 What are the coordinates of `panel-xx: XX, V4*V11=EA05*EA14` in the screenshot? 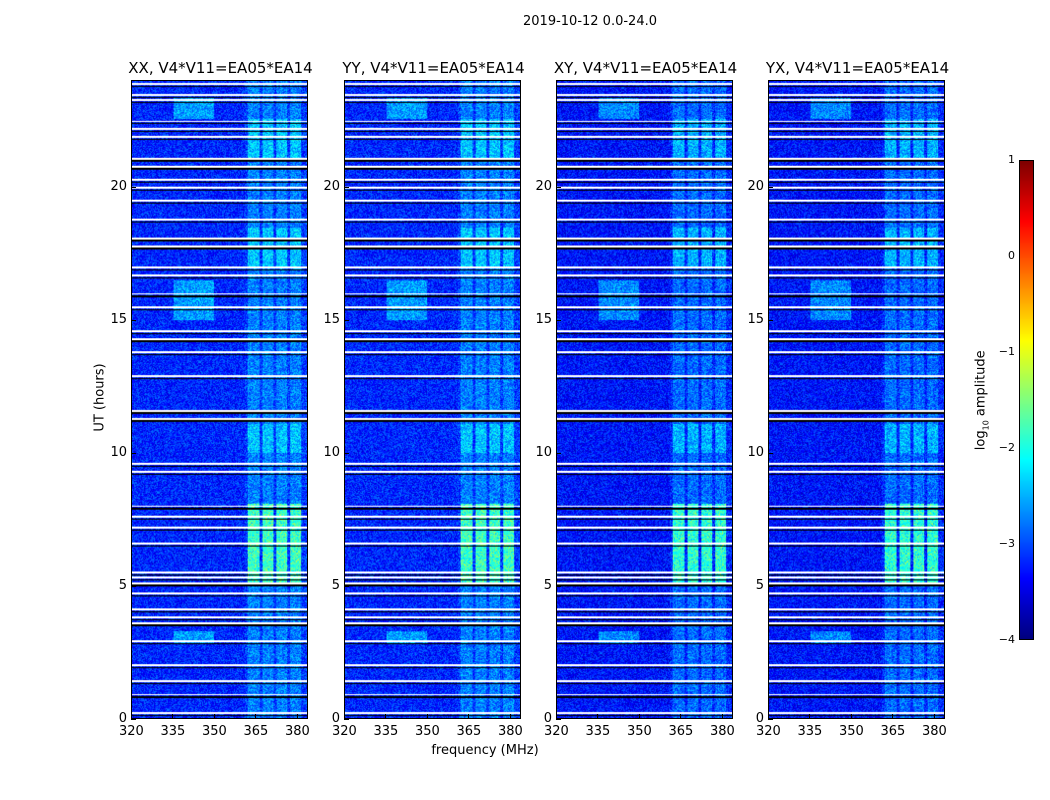 It's located at (220, 389).